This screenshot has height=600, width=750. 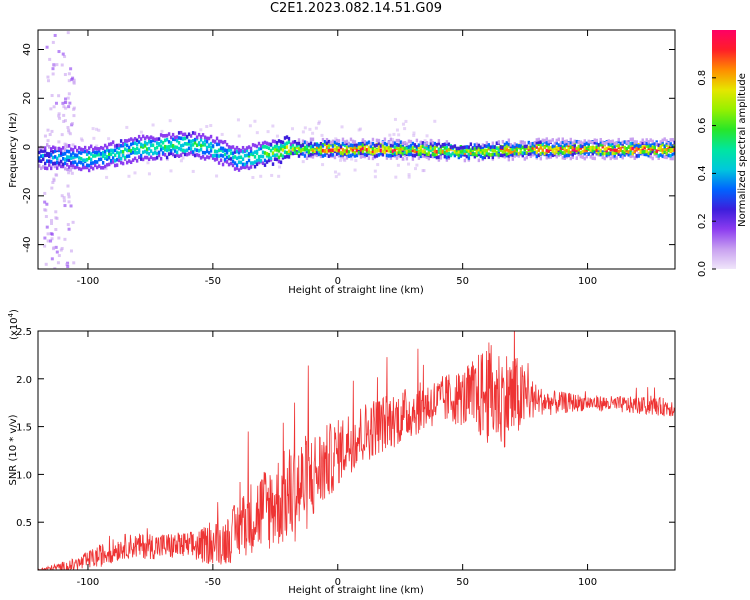 What do you see at coordinates (356, 8) in the screenshot?
I see `chart-title: C2E1.2023.082.14.51.G09` at bounding box center [356, 8].